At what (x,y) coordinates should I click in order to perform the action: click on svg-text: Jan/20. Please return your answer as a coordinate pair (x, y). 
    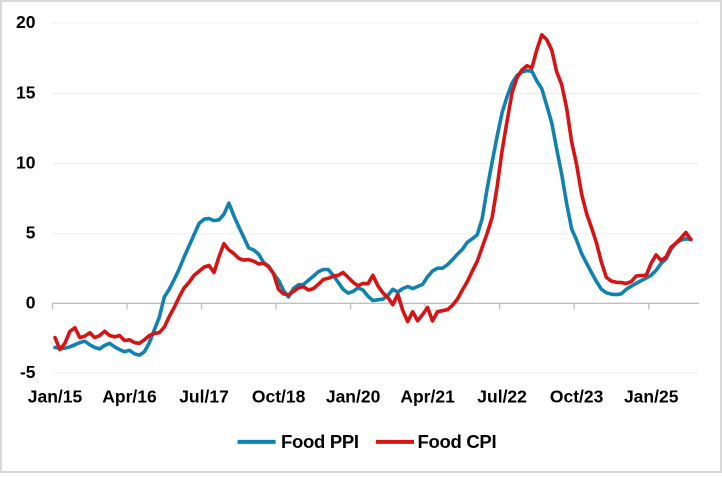
    Looking at the image, I should click on (353, 397).